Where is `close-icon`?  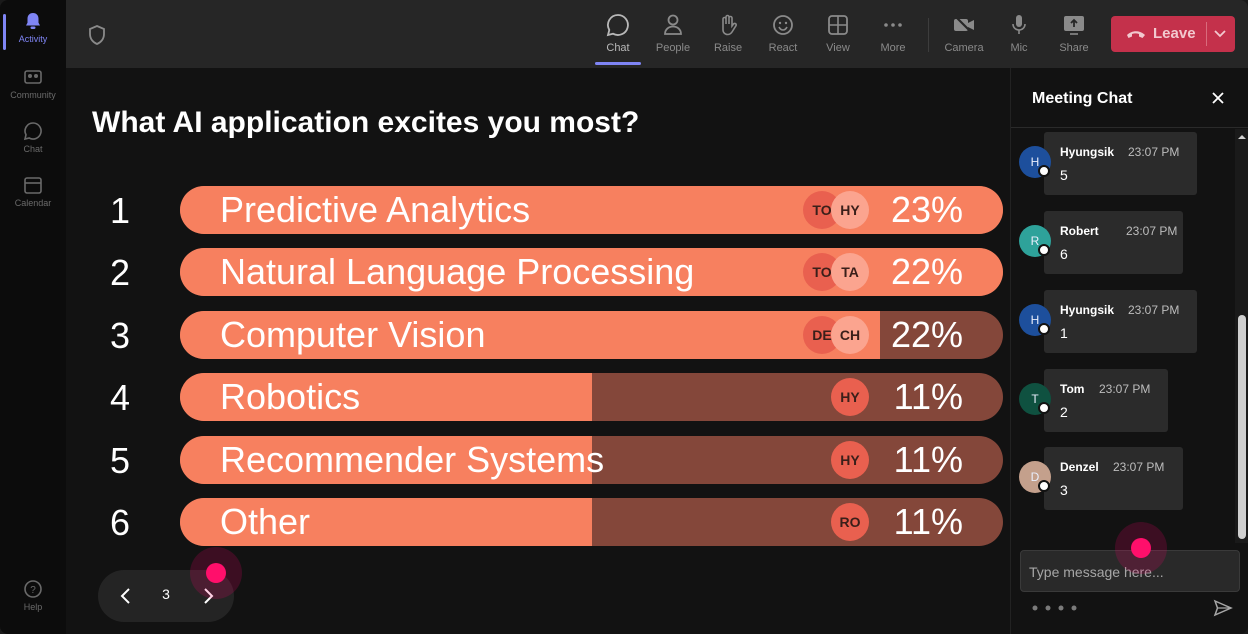
close-icon is located at coordinates (1218, 98).